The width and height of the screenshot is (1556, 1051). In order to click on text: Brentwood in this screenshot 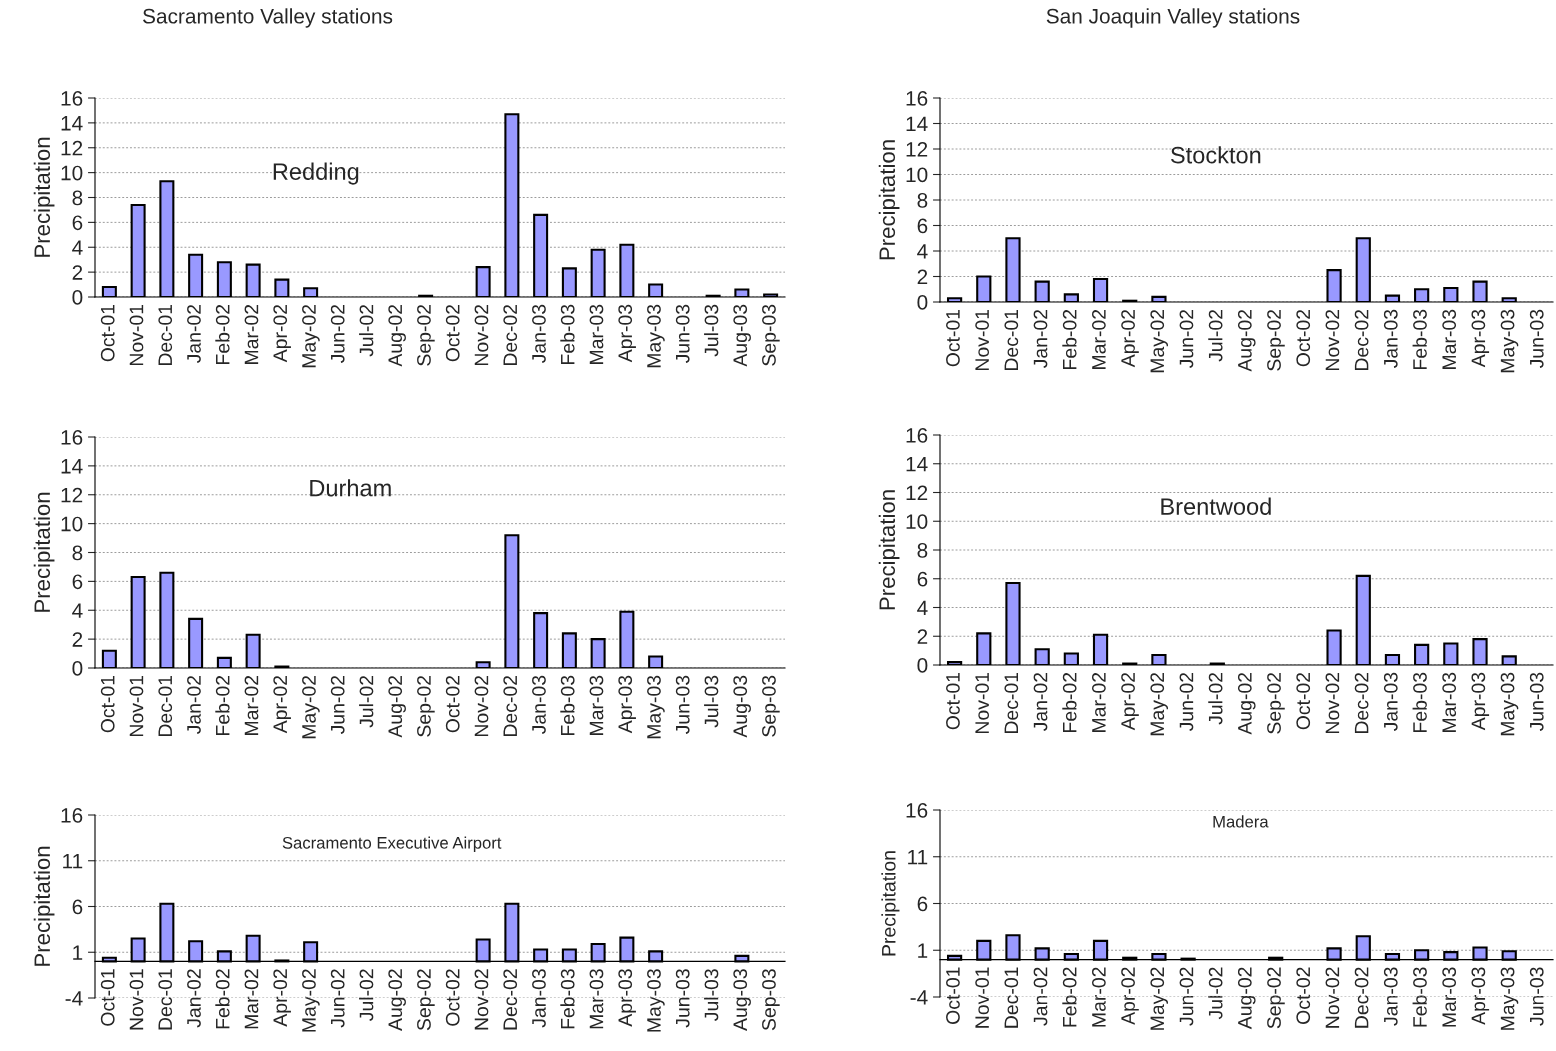, I will do `click(1216, 506)`.